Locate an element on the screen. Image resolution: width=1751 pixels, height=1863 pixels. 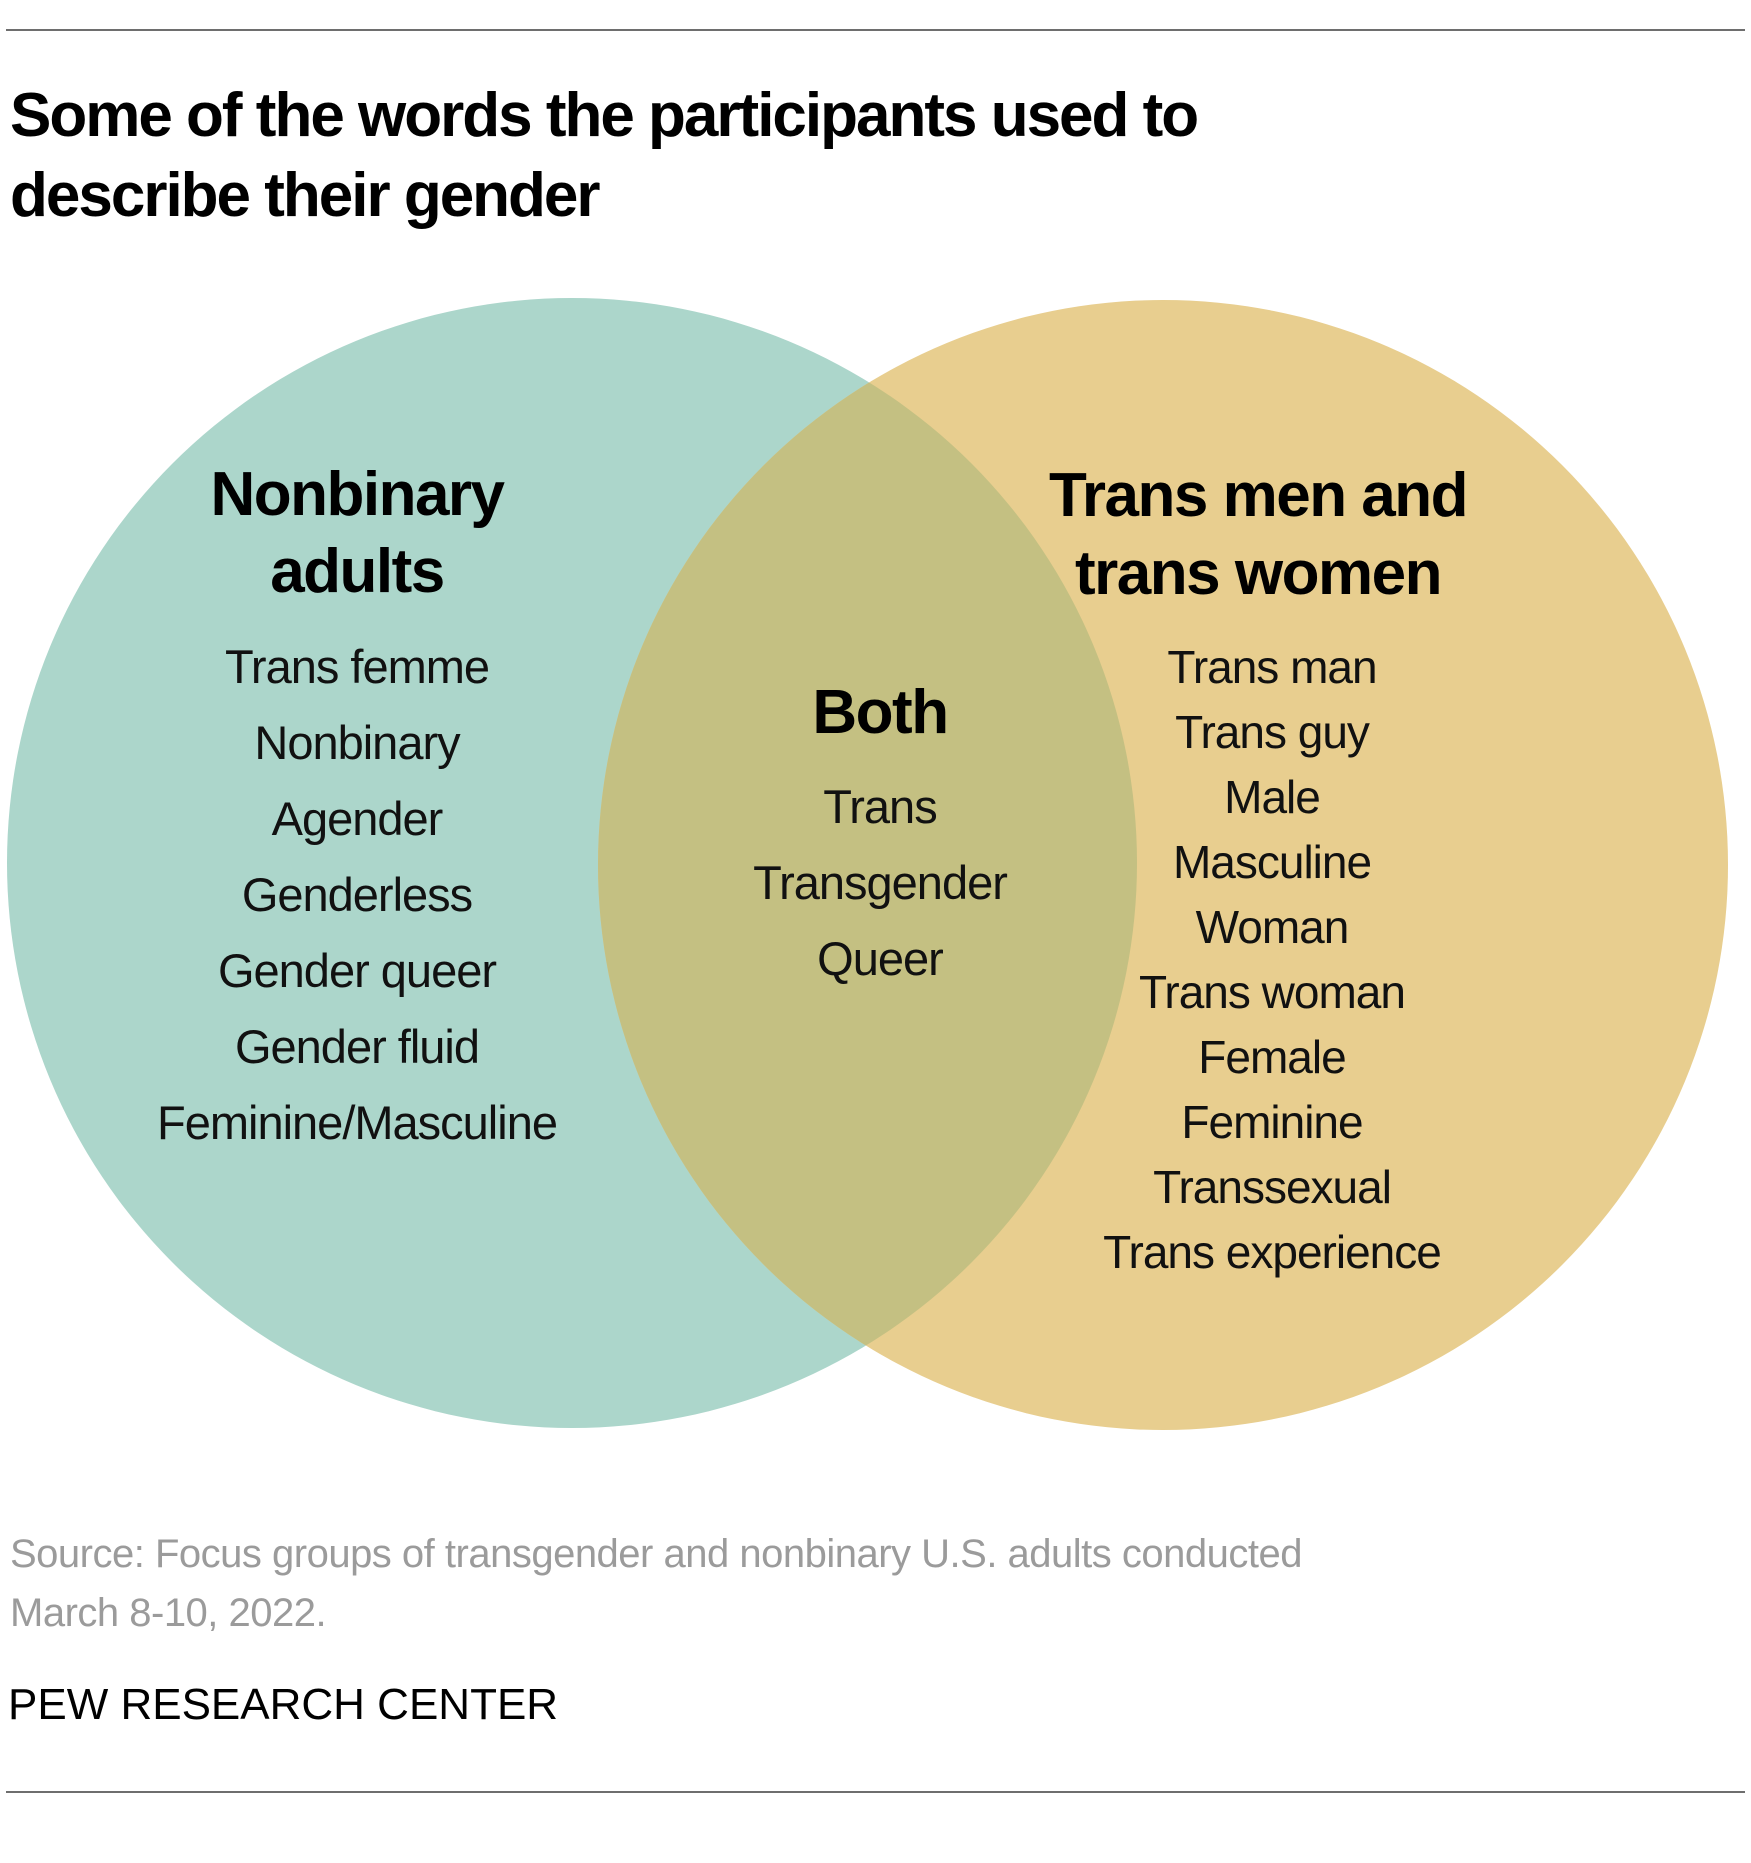
word-item: Genderless is located at coordinates (357, 894).